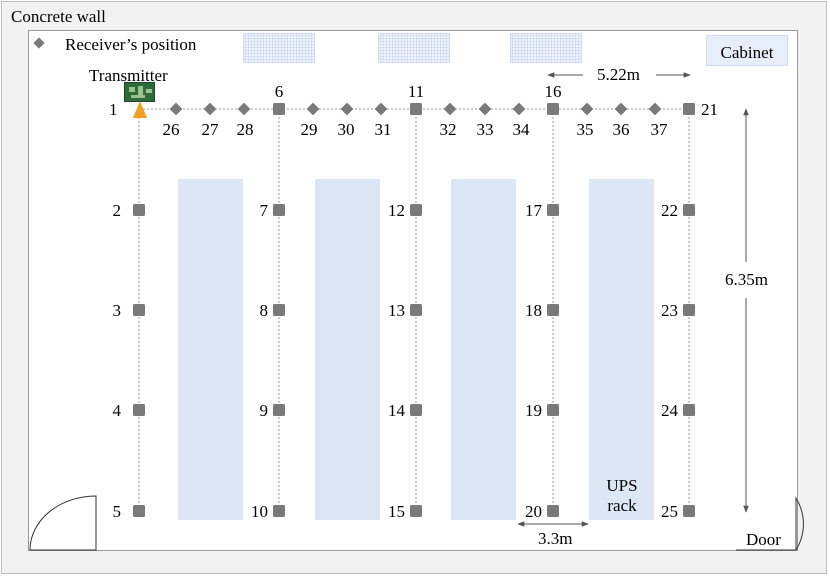 This screenshot has width=830, height=577. What do you see at coordinates (669, 210) in the screenshot?
I see `receiver-number: 22` at bounding box center [669, 210].